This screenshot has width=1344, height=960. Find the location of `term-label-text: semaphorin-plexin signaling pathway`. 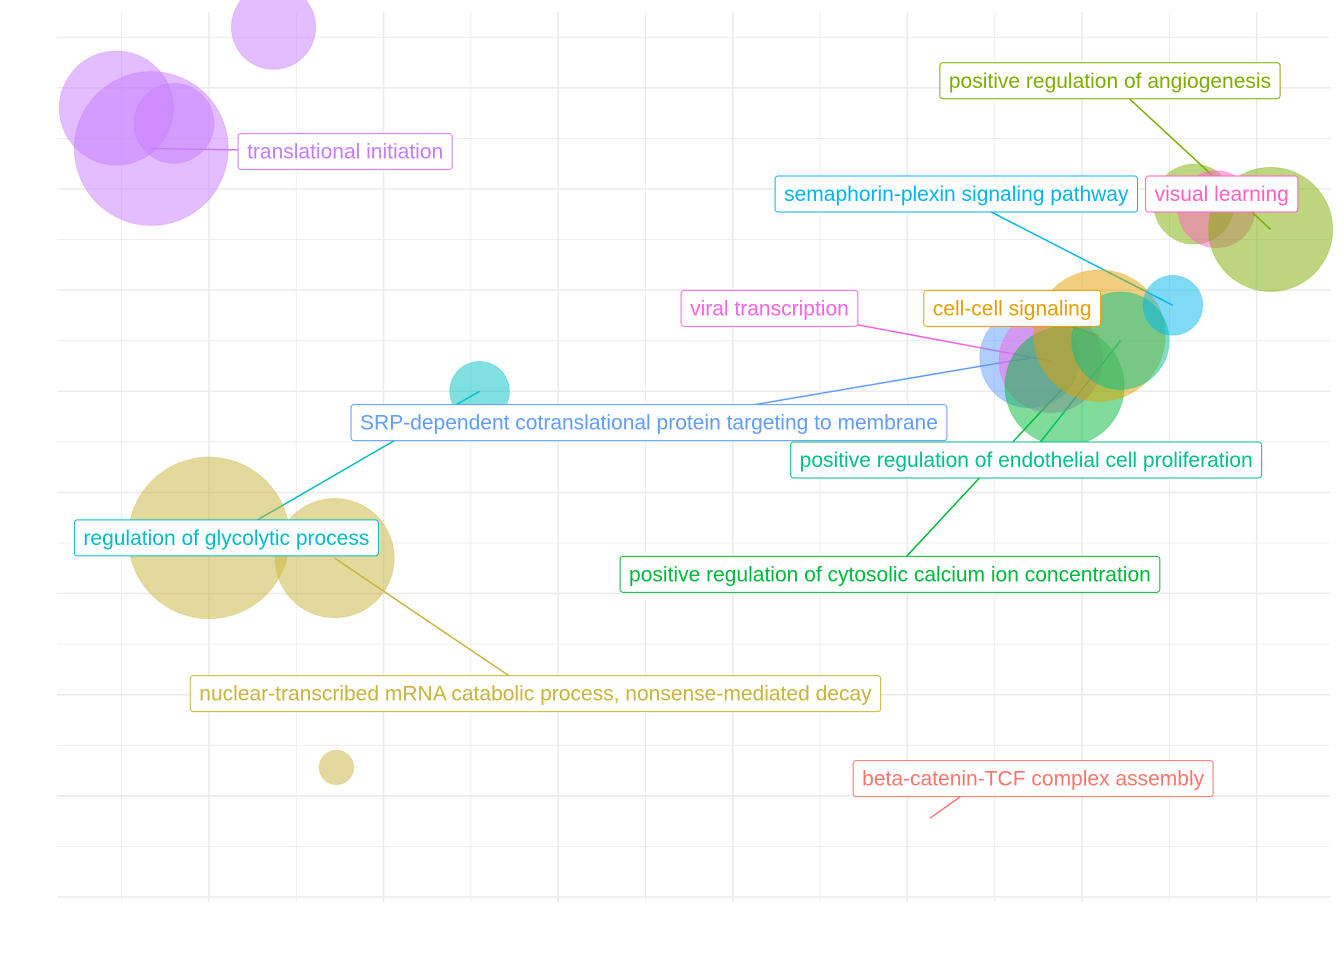

term-label-text: semaphorin-plexin signaling pathway is located at coordinates (956, 194).